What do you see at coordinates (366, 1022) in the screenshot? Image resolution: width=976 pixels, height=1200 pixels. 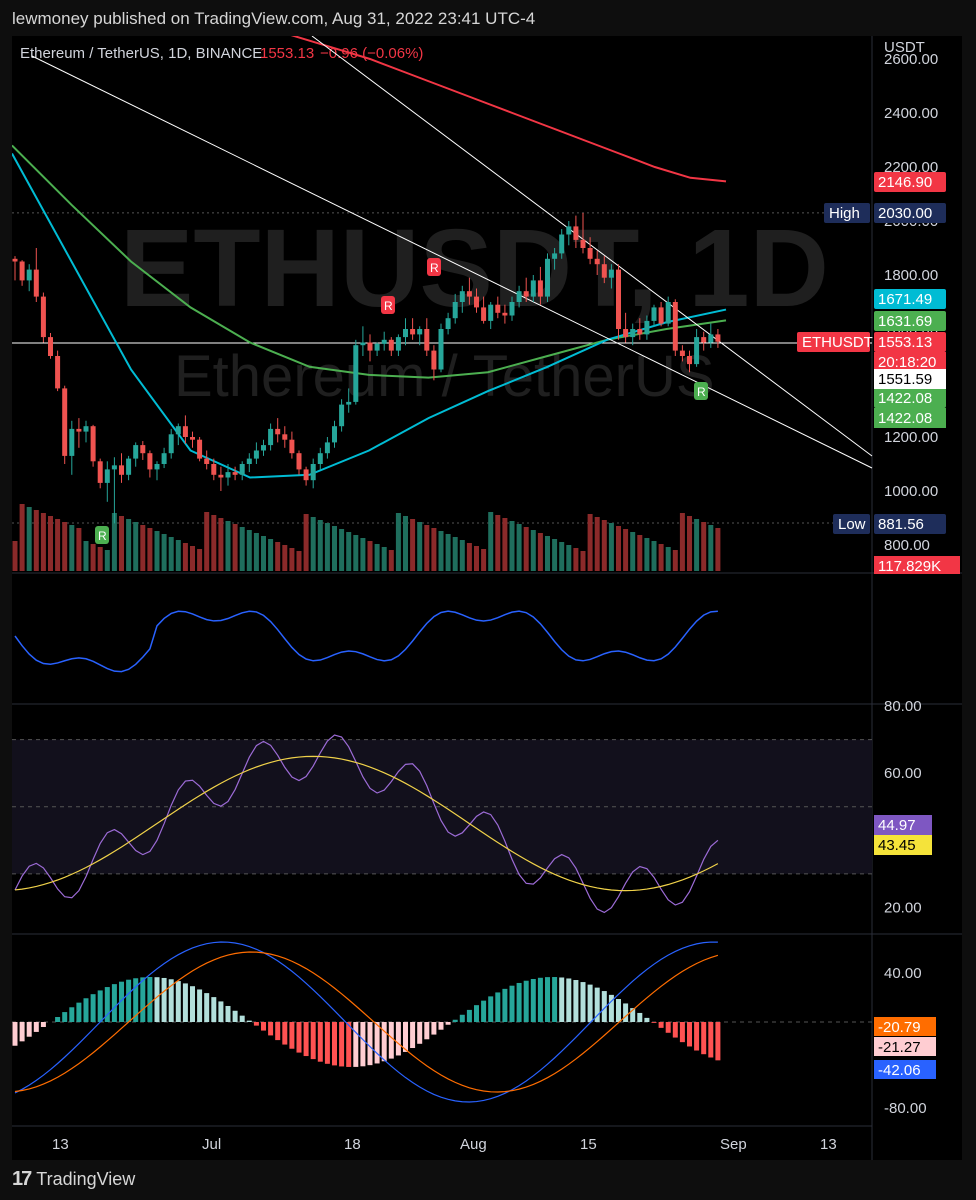 I see `macd-signal-line` at bounding box center [366, 1022].